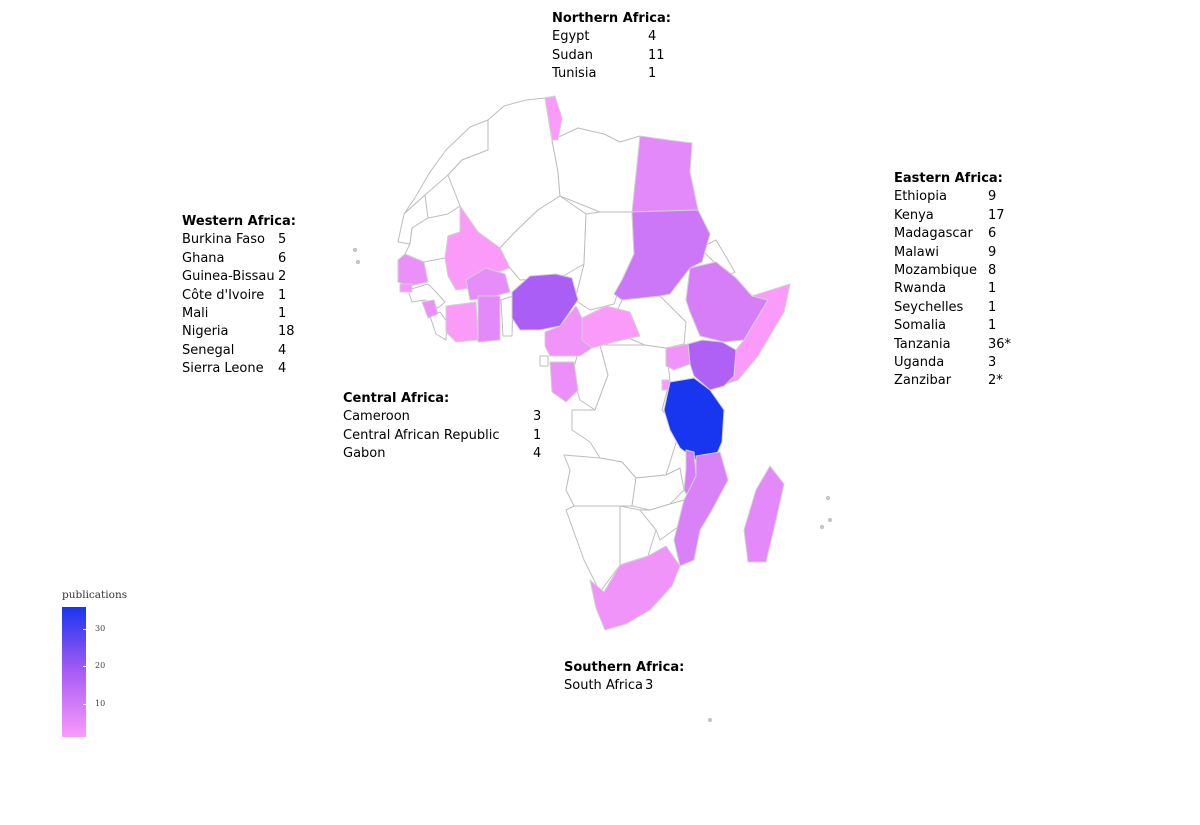 This screenshot has width=1200, height=825. I want to click on country-name: Nigeria, so click(205, 332).